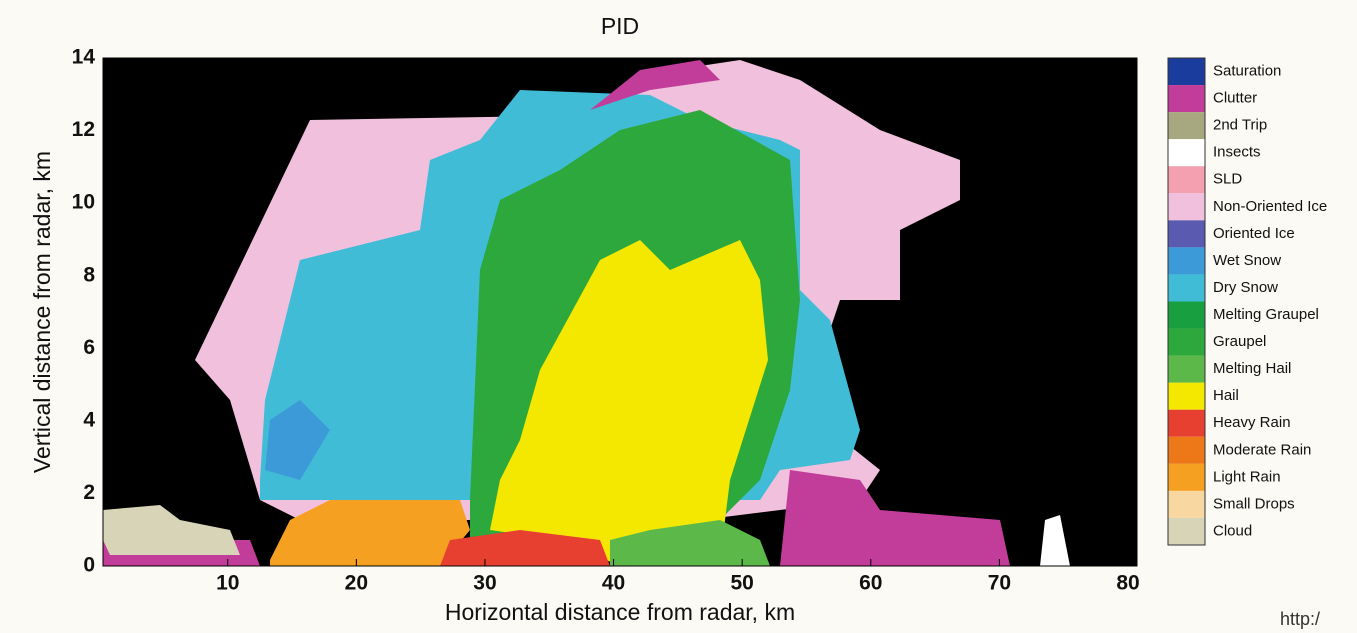 This screenshot has width=1357, height=633. What do you see at coordinates (84, 57) in the screenshot?
I see `y-tick-label: 14` at bounding box center [84, 57].